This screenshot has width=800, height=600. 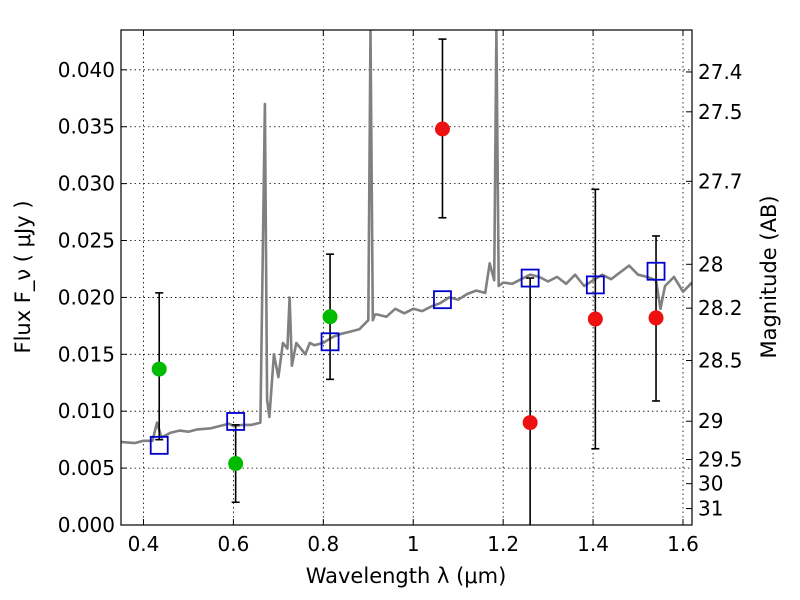 I want to click on y-tick-label: 0.010, so click(x=86, y=411).